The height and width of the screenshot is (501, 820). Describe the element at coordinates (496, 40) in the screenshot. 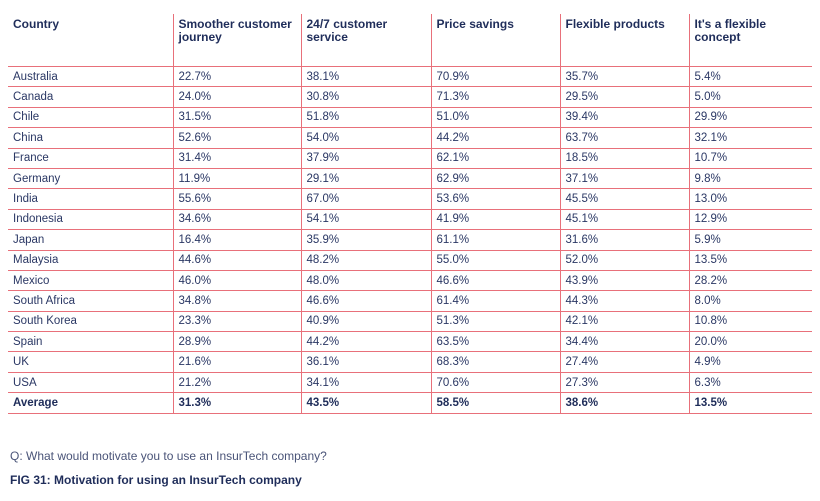

I see `column-header: Price savings` at that location.